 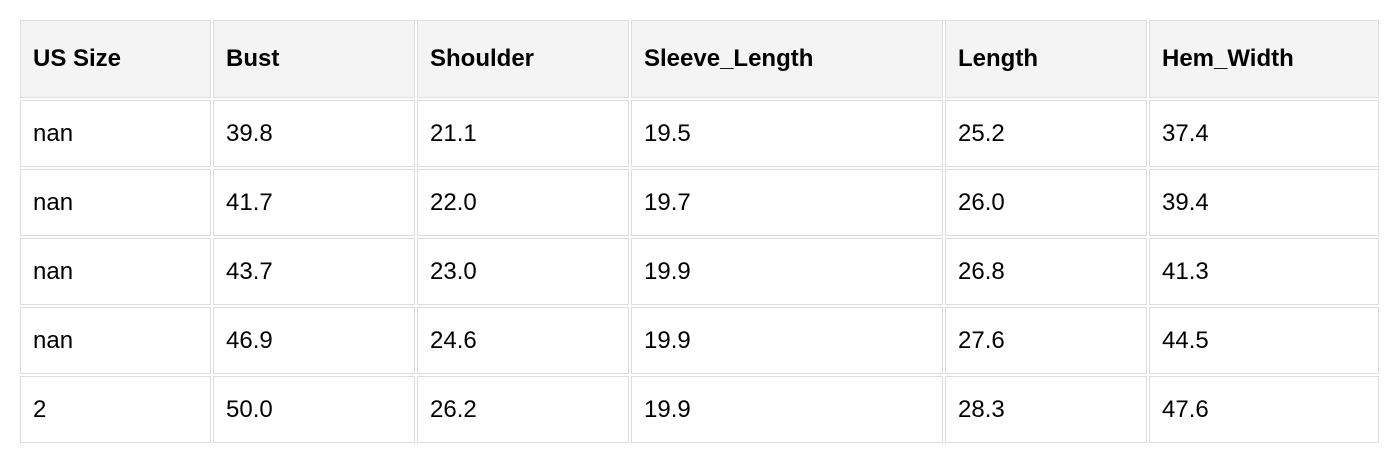 I want to click on table-cell: 37.4, so click(x=1264, y=133).